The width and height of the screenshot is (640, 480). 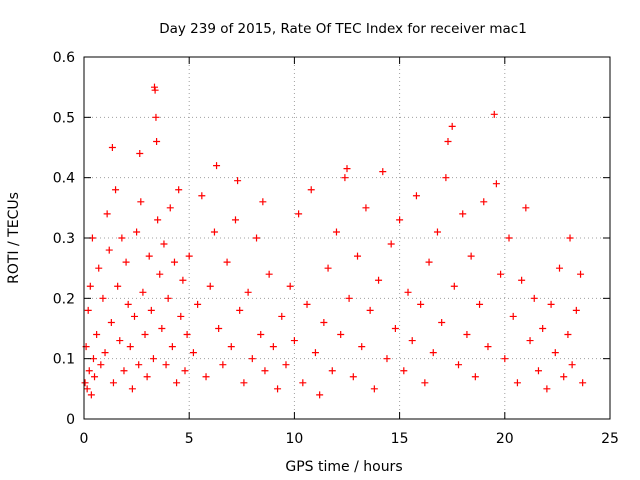 I want to click on y-tick-label: 0.6, so click(x=64, y=58).